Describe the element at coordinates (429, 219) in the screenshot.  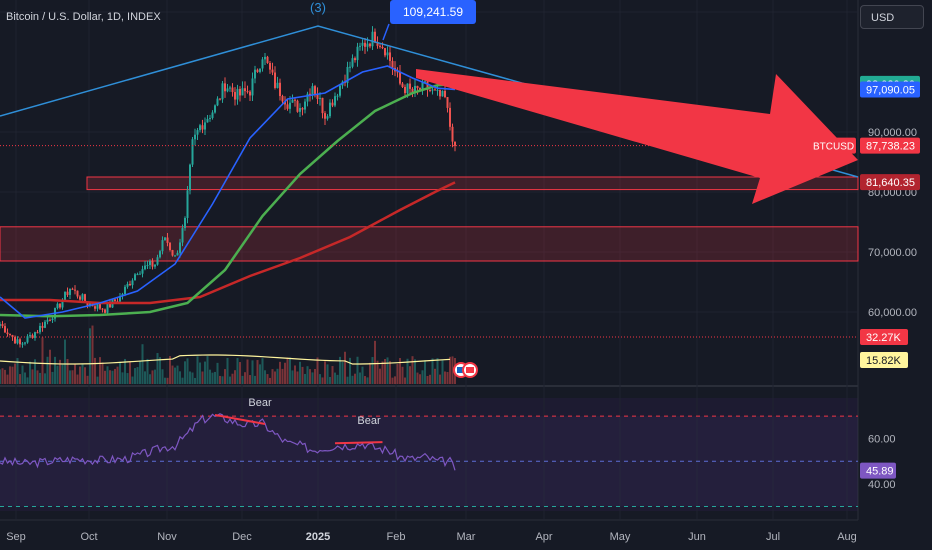
I see `support-zones` at that location.